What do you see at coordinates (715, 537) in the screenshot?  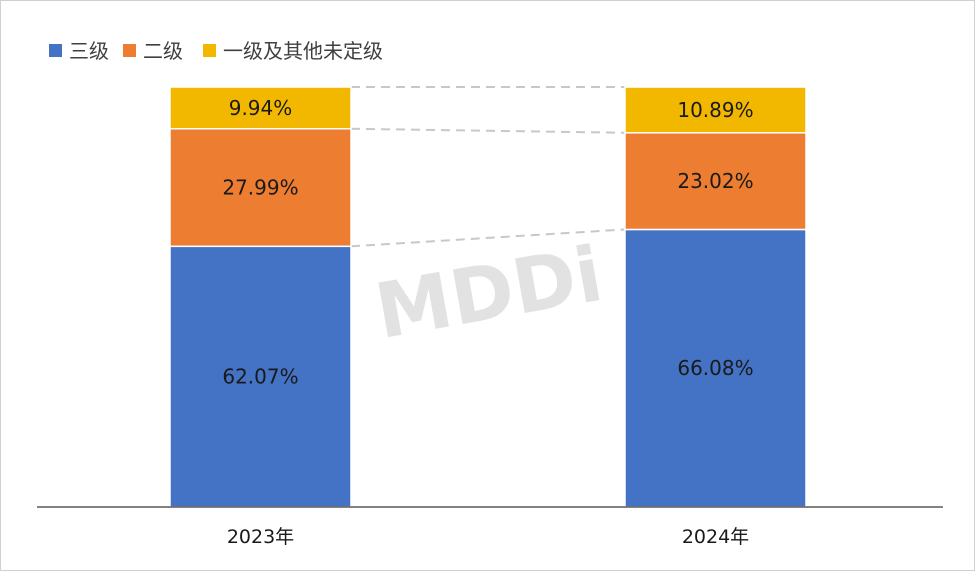 I see `x-tick-label-1: 2024年` at bounding box center [715, 537].